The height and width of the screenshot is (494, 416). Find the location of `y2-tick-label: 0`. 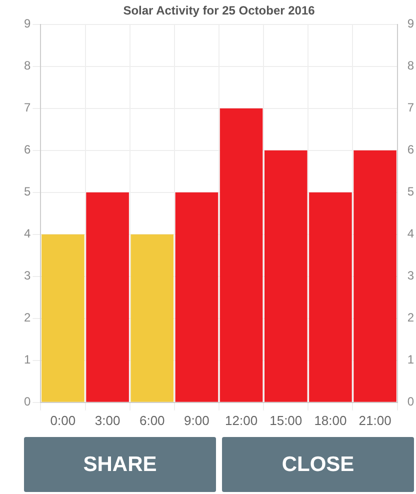

y2-tick-label: 0 is located at coordinates (410, 401).